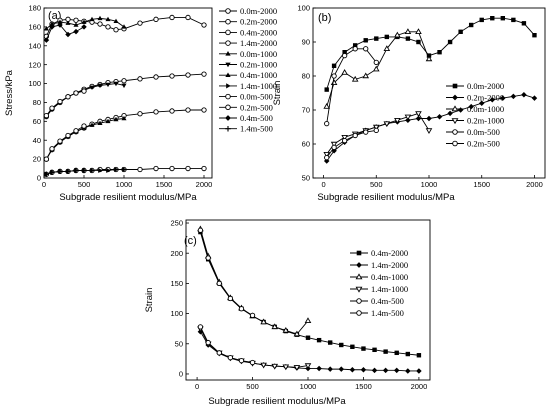 The width and height of the screenshot is (550, 414). What do you see at coordinates (277, 93) in the screenshot?
I see `y-axis-title: Strain` at bounding box center [277, 93].